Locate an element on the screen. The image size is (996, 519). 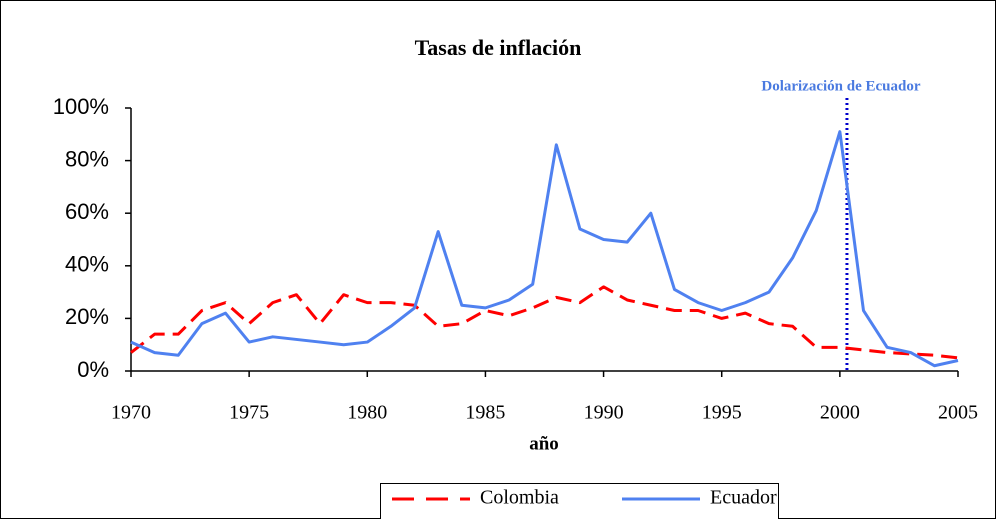
legend-label: Ecuador is located at coordinates (743, 498).